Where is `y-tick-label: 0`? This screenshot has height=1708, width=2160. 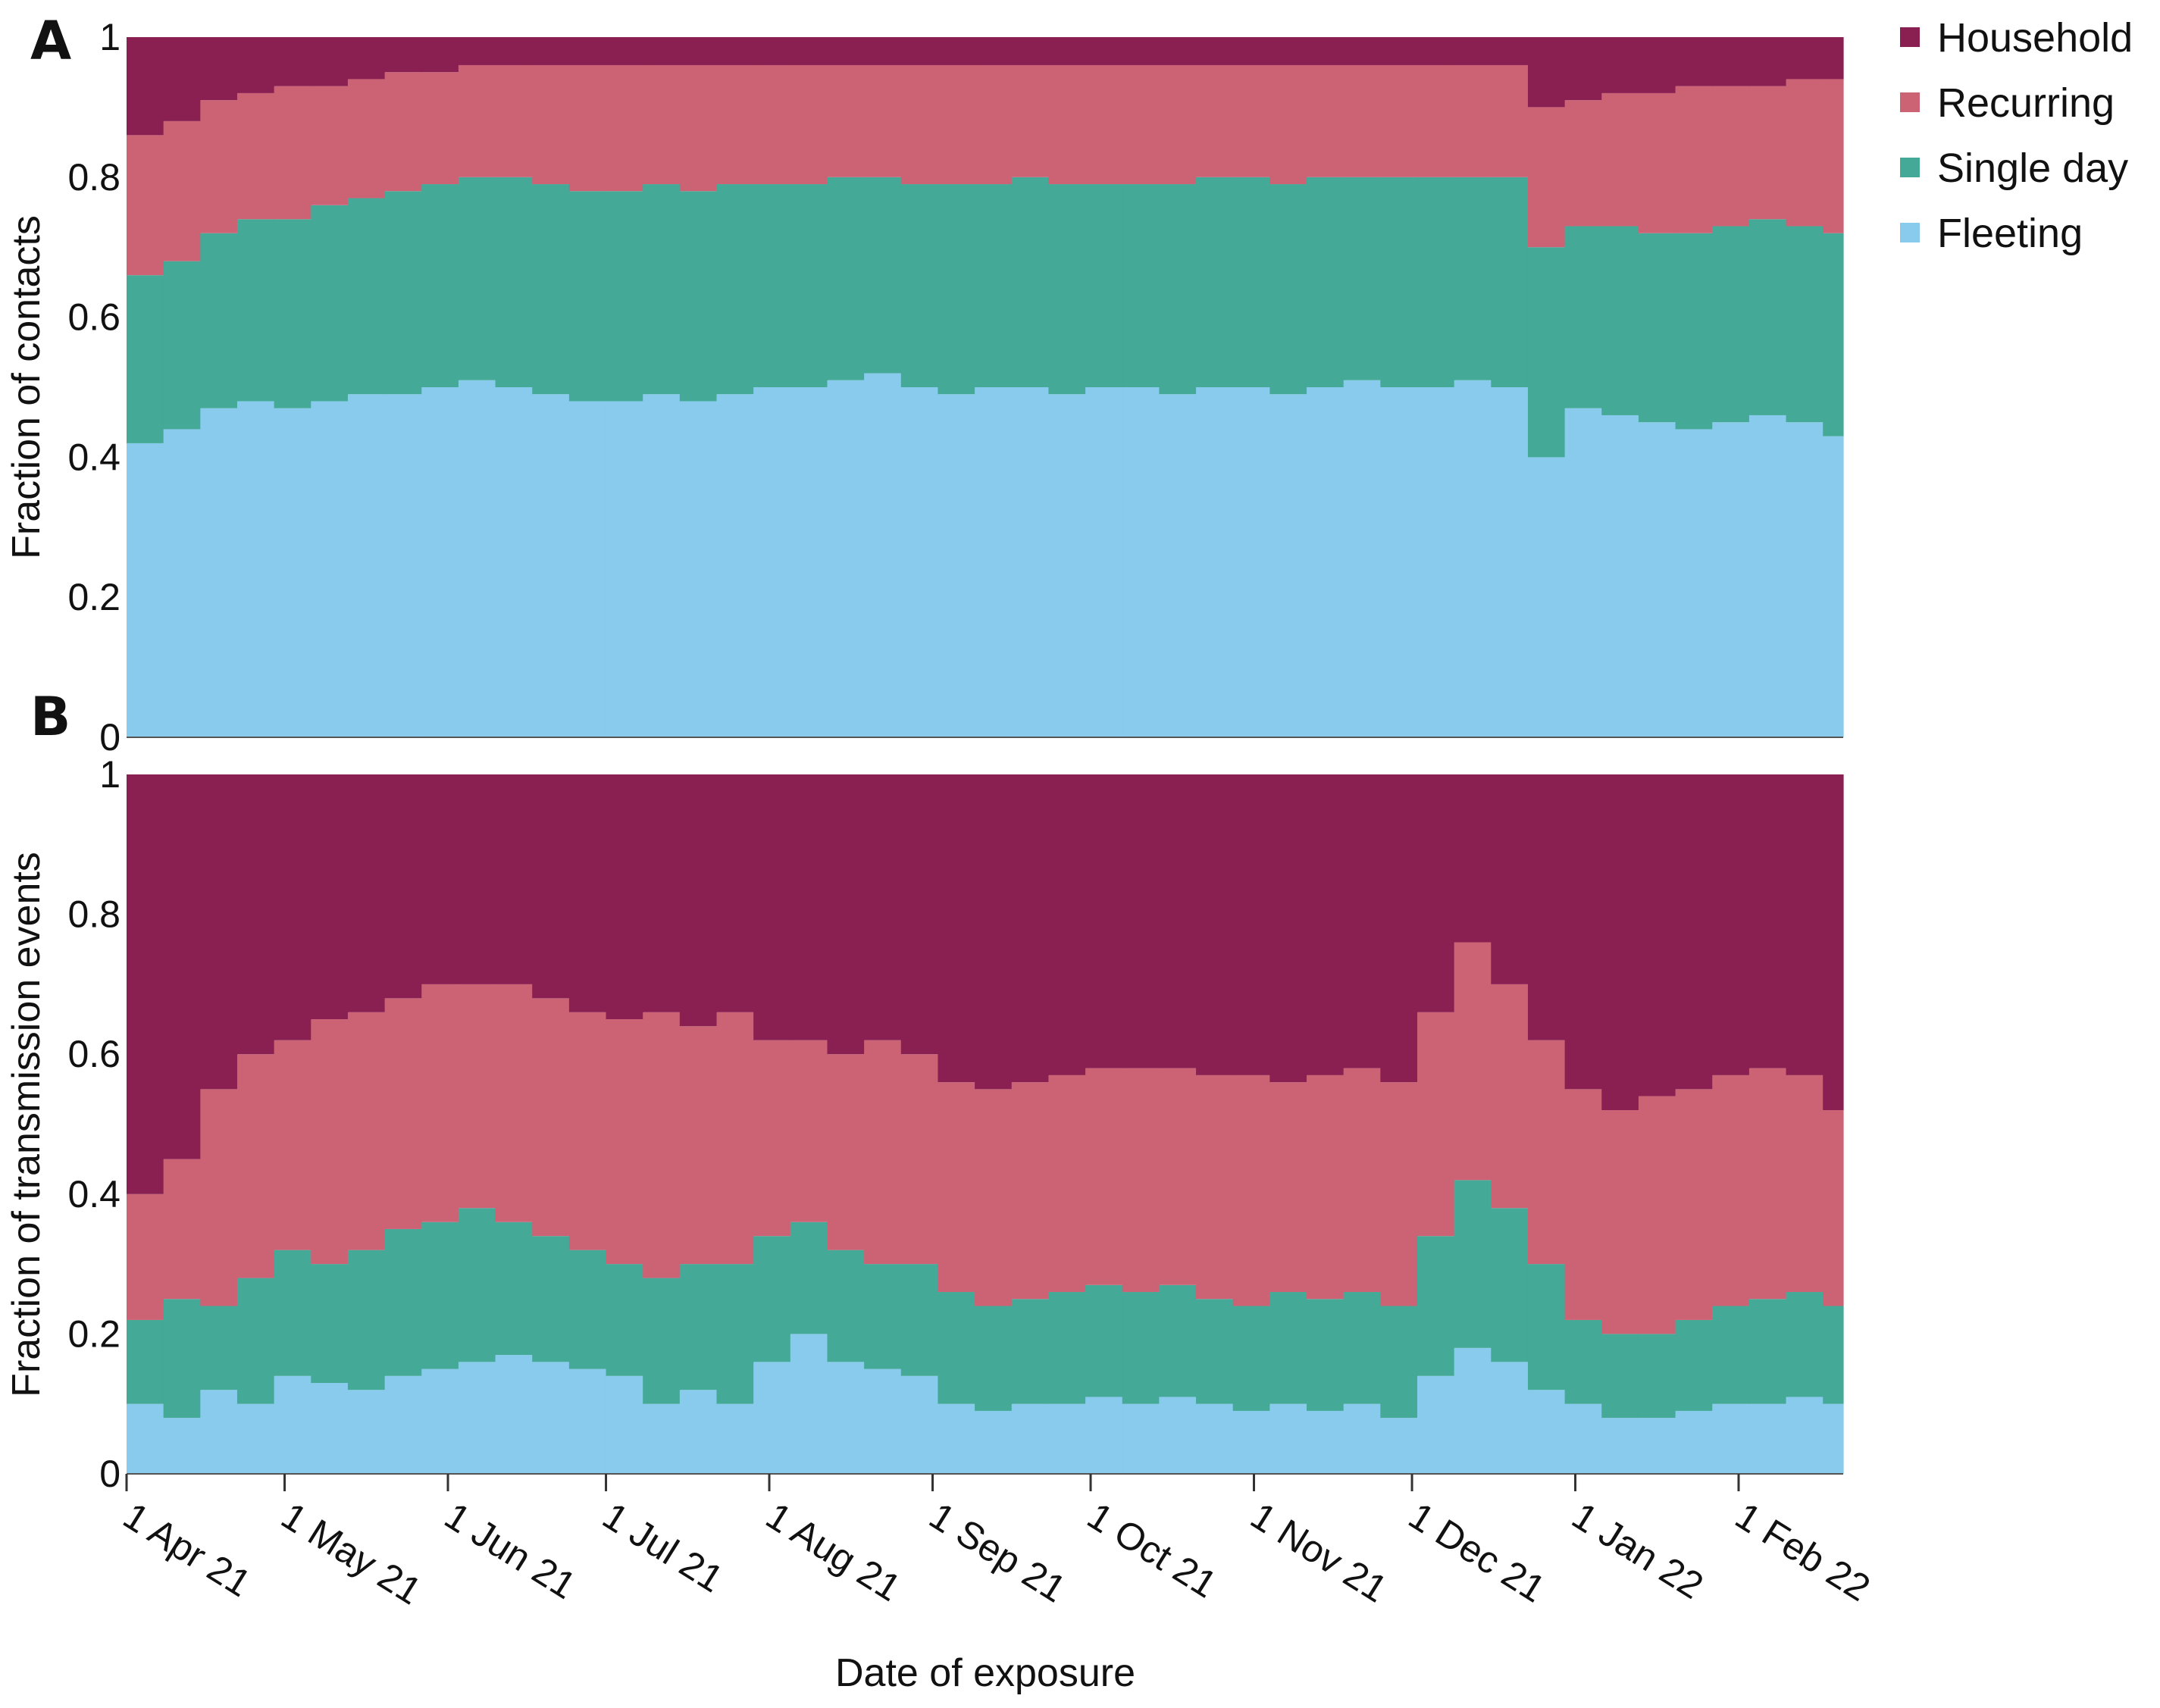
y-tick-label: 0 is located at coordinates (110, 737).